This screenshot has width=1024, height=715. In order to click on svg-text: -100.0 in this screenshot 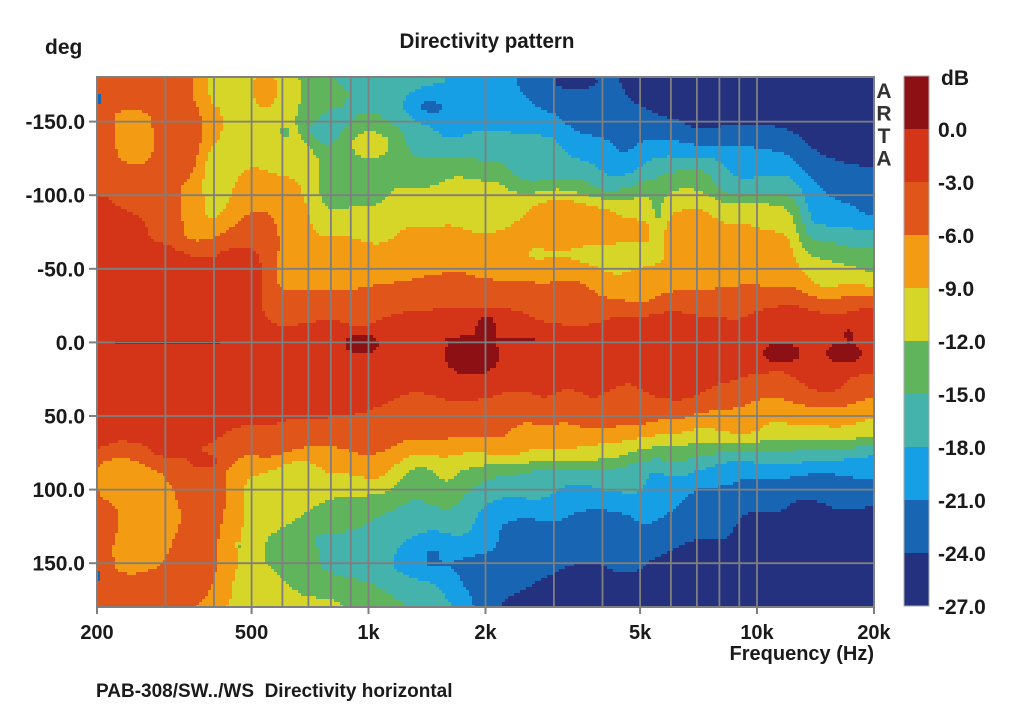, I will do `click(55, 196)`.